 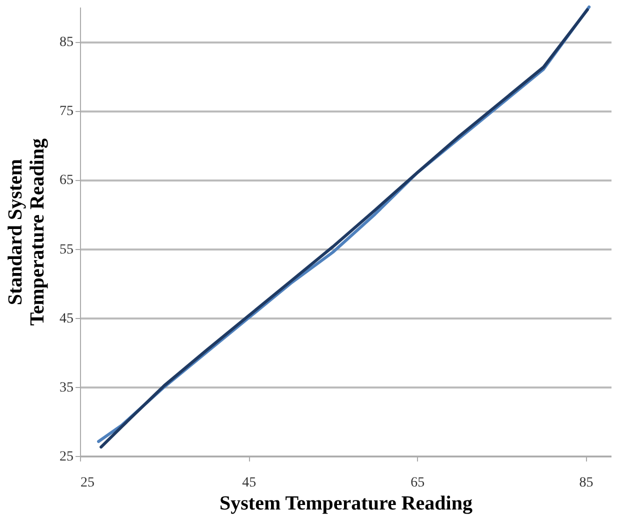 What do you see at coordinates (67, 318) in the screenshot?
I see `y-tick-label: 45` at bounding box center [67, 318].